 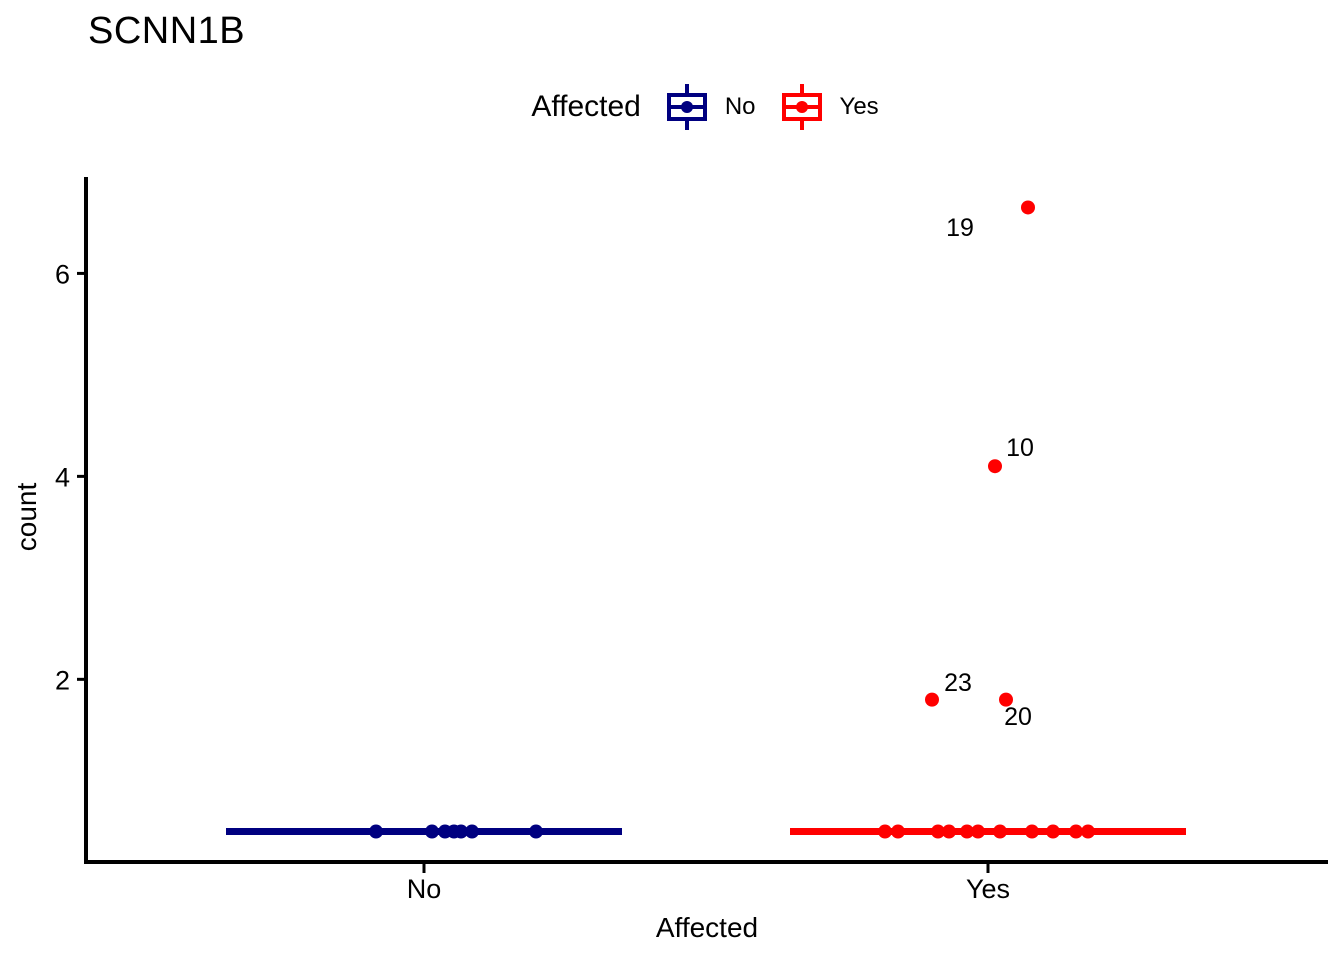 What do you see at coordinates (1018, 717) in the screenshot?
I see `point-label: 20` at bounding box center [1018, 717].